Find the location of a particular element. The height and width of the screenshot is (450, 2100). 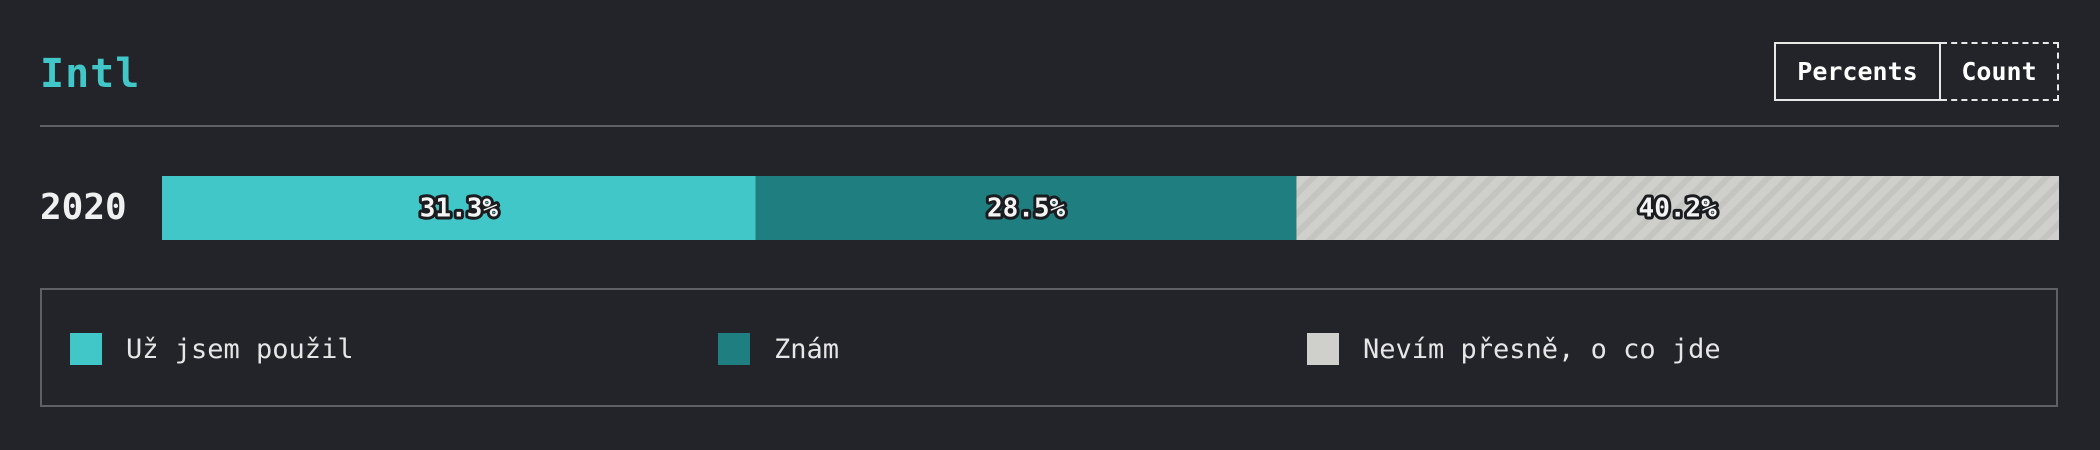

legend-label-used: Už jsem použil is located at coordinates (240, 349).